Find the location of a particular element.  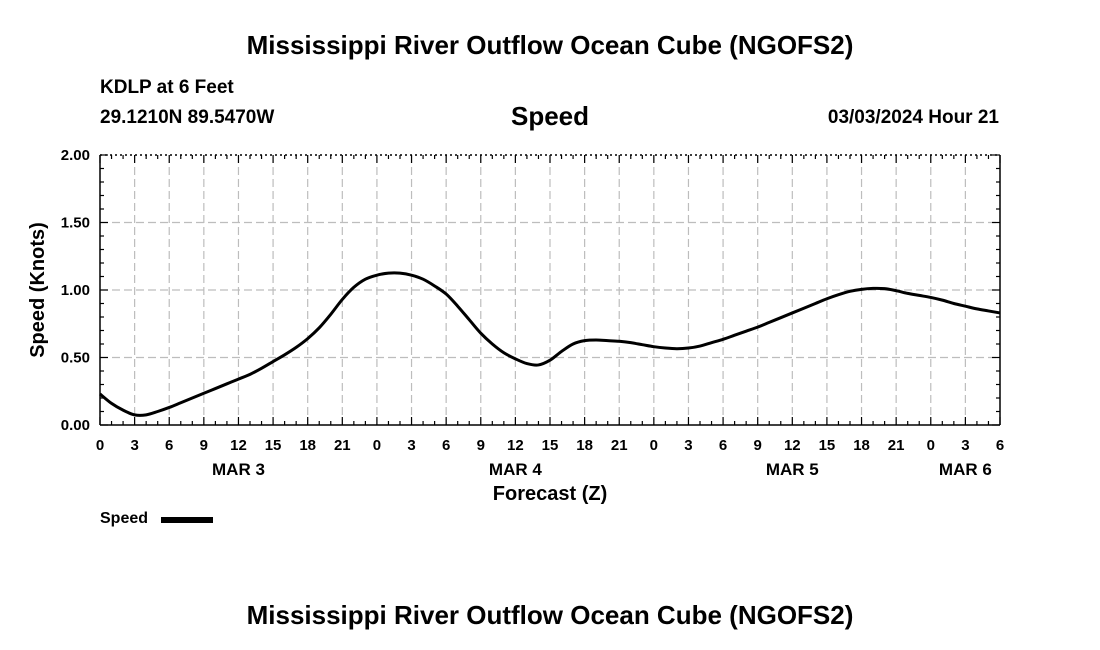

date-label: MAR 5 is located at coordinates (792, 469).